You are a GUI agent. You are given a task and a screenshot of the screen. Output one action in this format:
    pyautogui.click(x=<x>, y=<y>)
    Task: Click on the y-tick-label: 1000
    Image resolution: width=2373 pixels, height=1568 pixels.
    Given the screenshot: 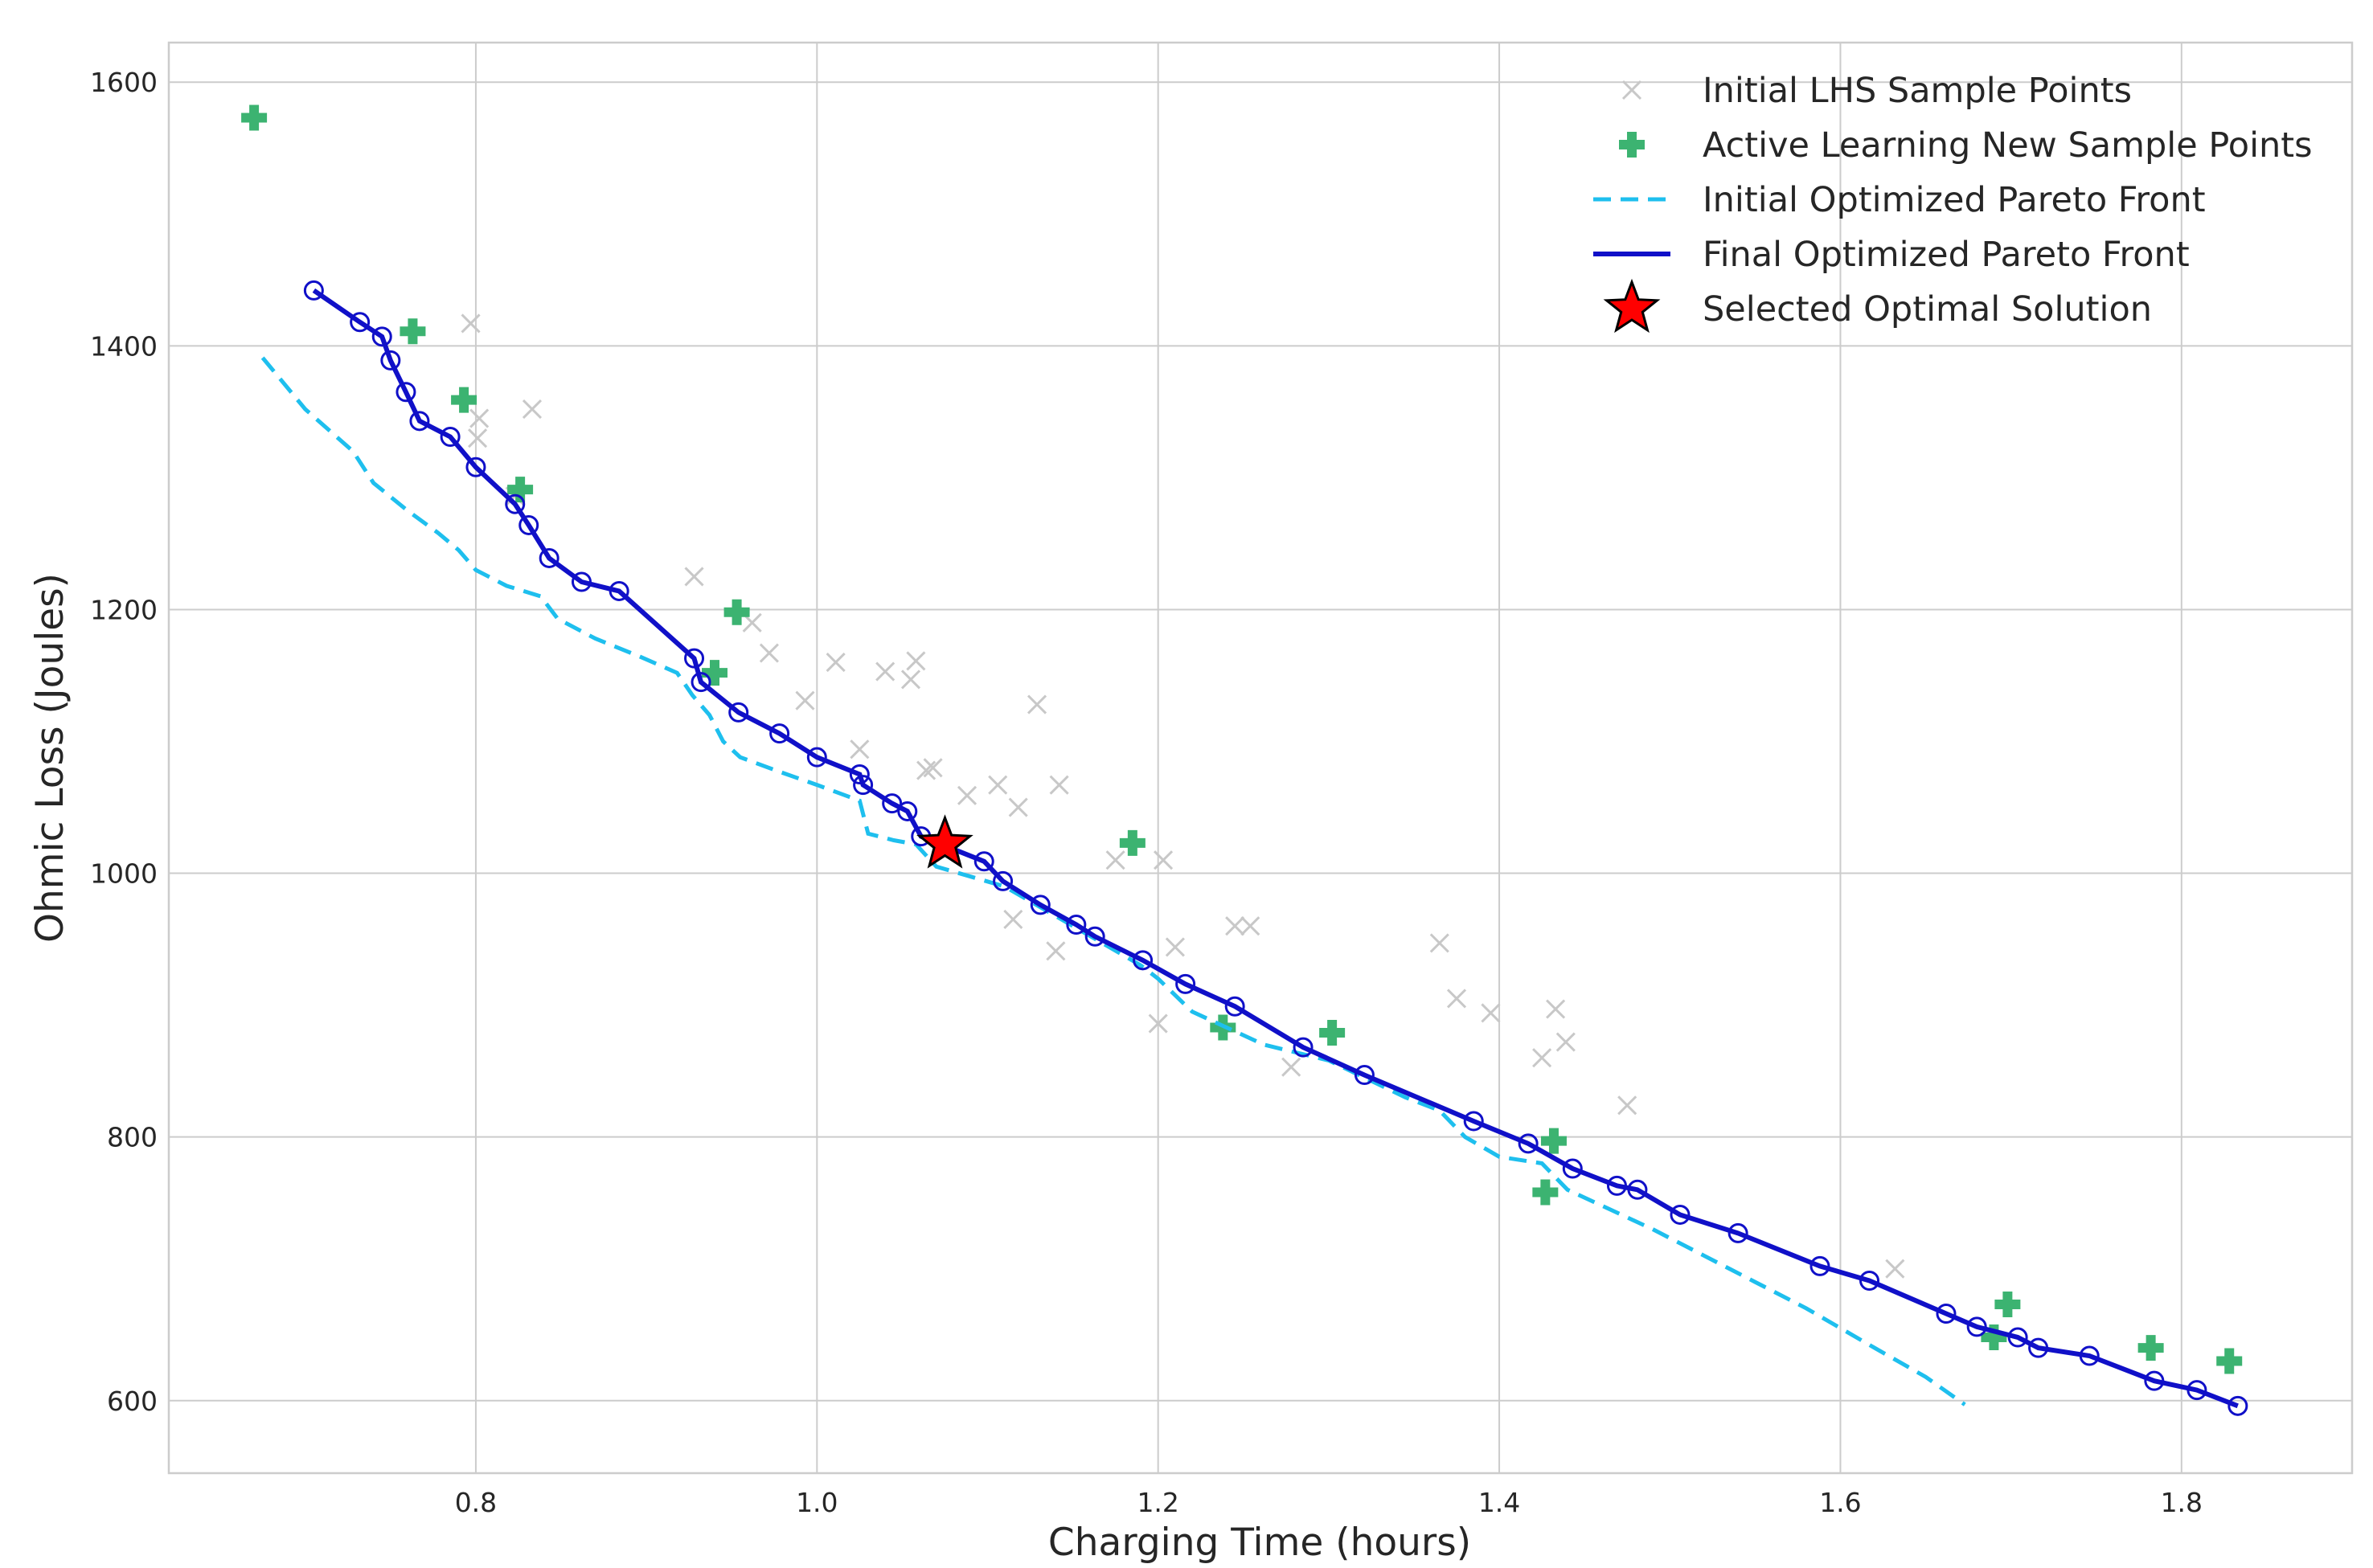 What is the action you would take?
    pyautogui.click(x=124, y=874)
    